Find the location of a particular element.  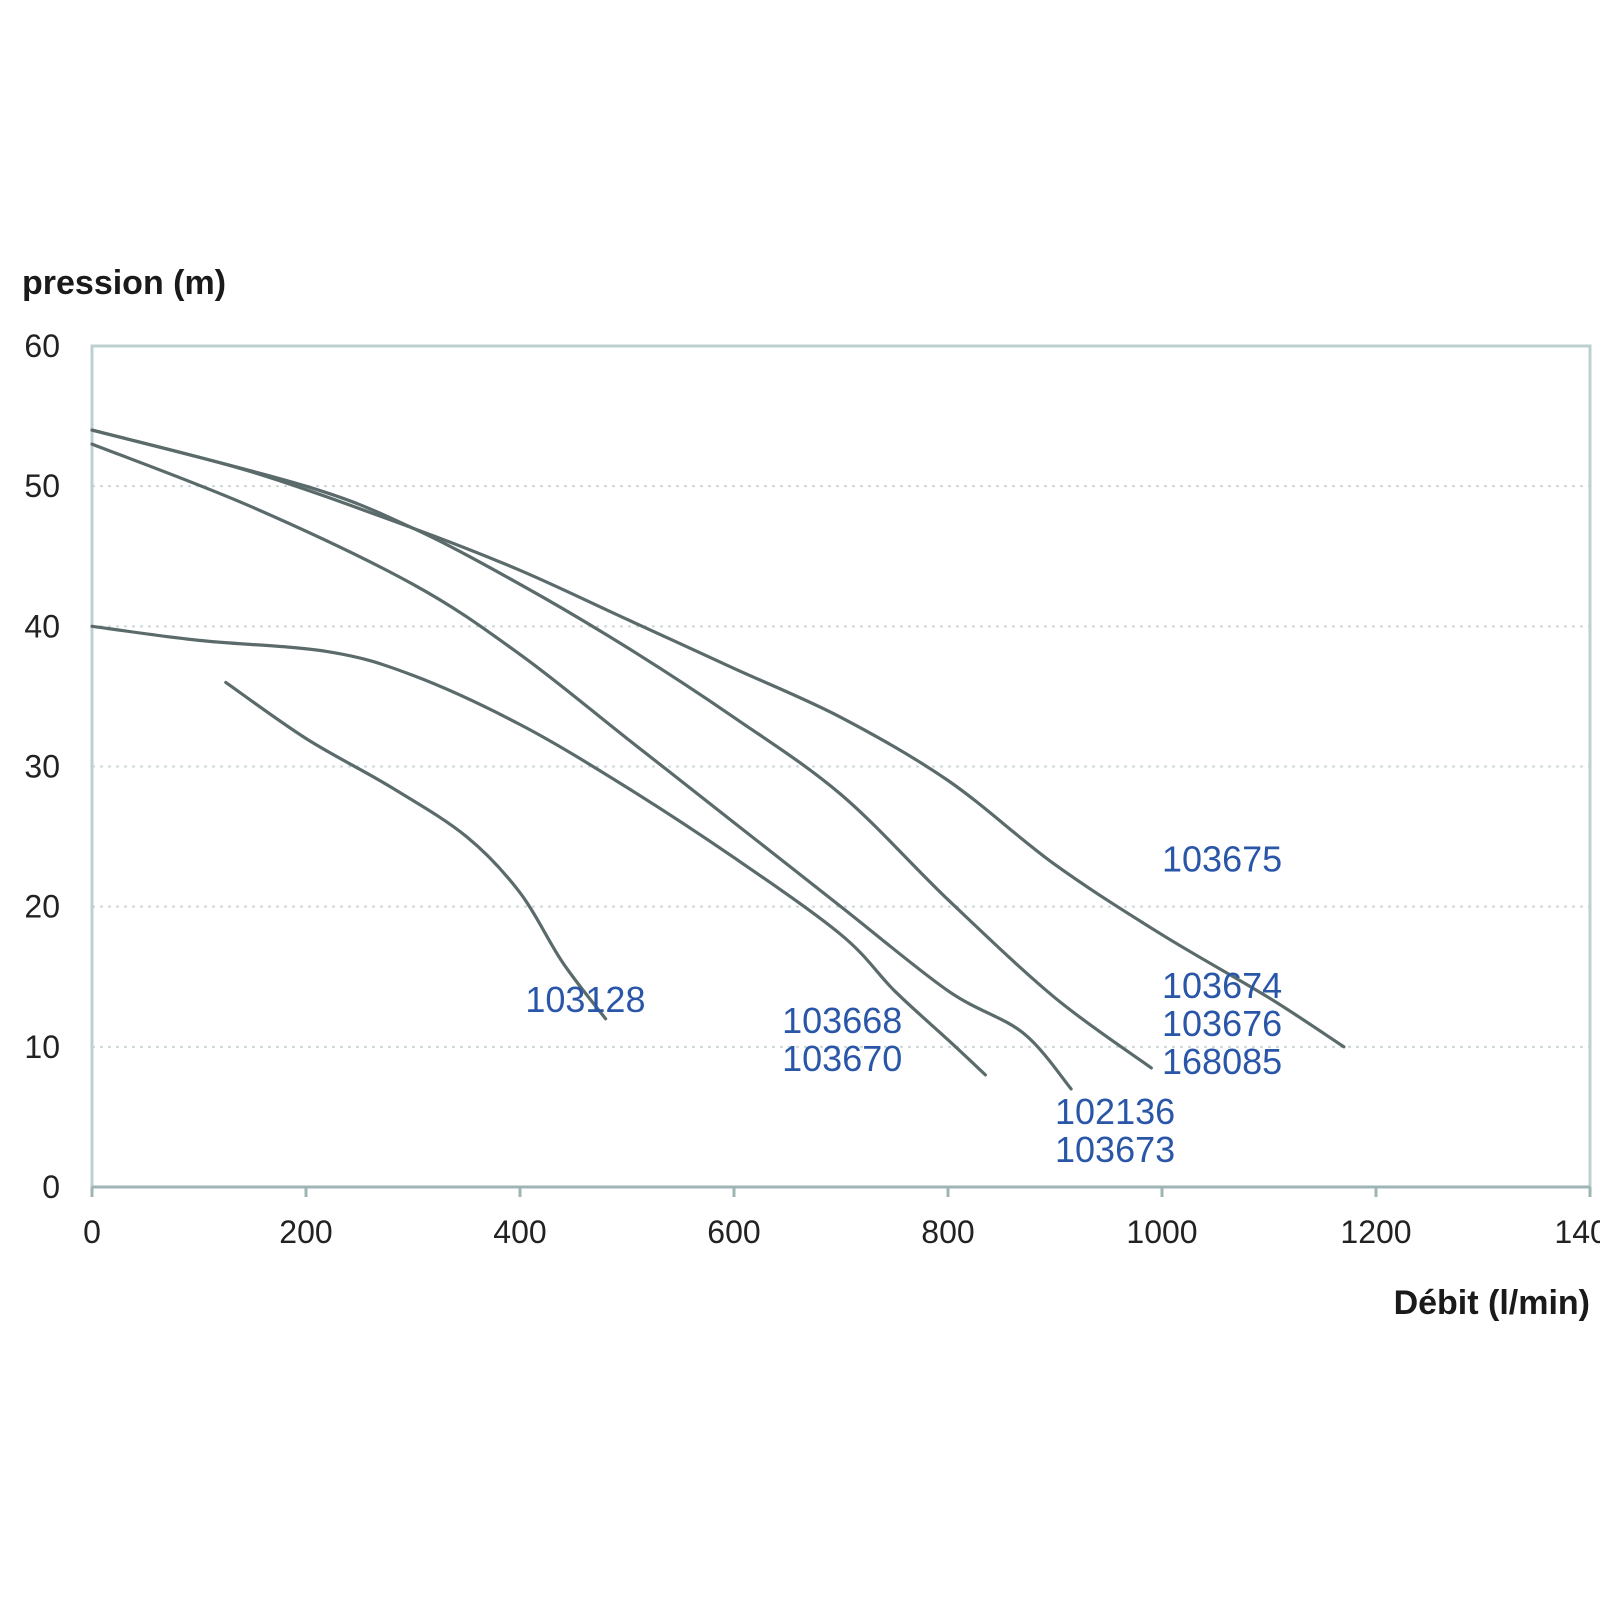

series-label: 103676 is located at coordinates (1222, 1023).